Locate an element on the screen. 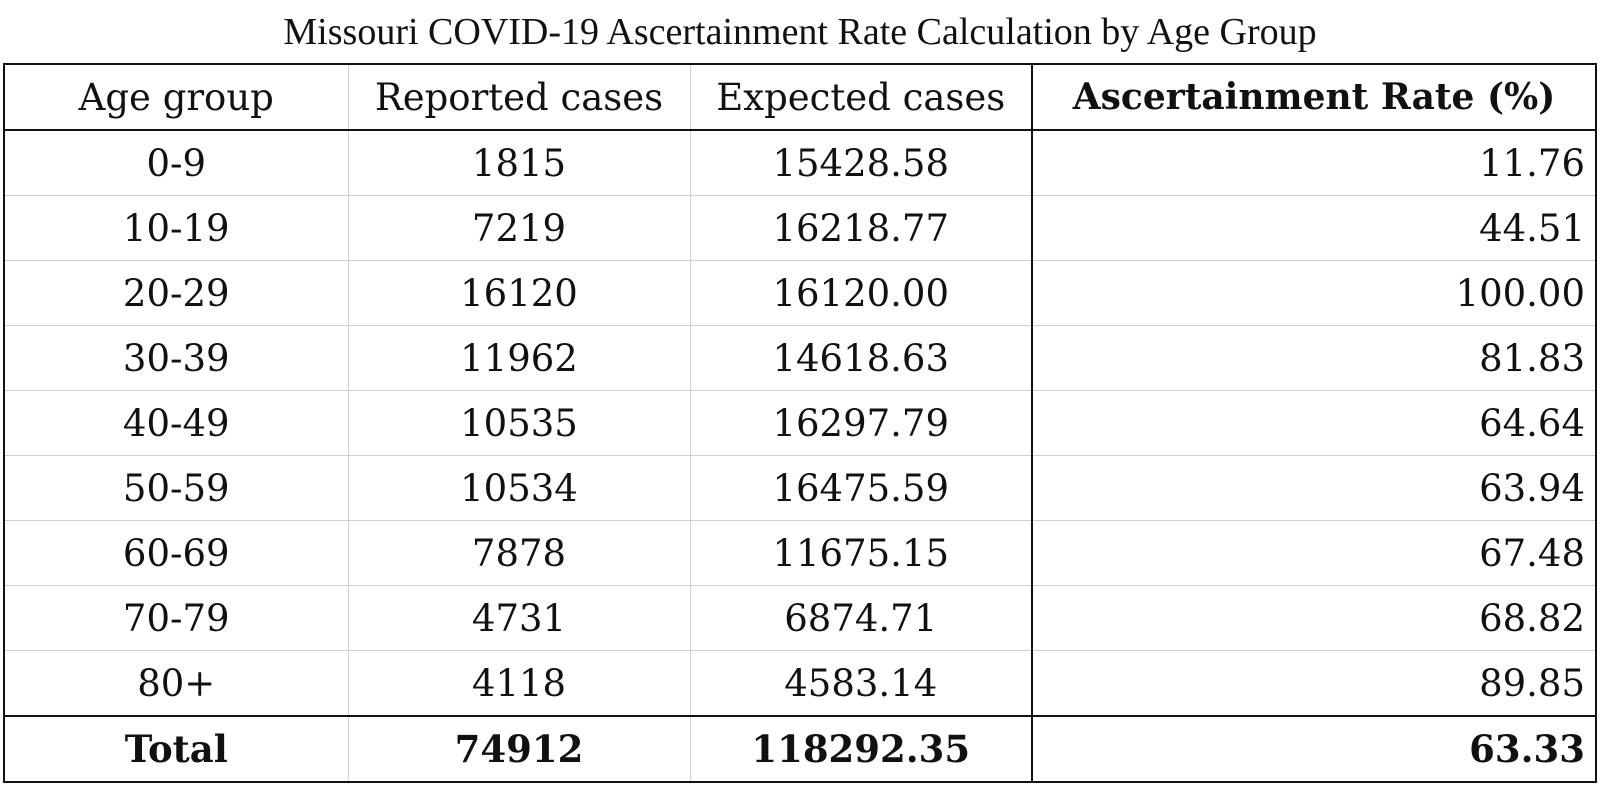 Image resolution: width=1600 pixels, height=791 pixels. reported-cases-cell: 4118 is located at coordinates (519, 683).